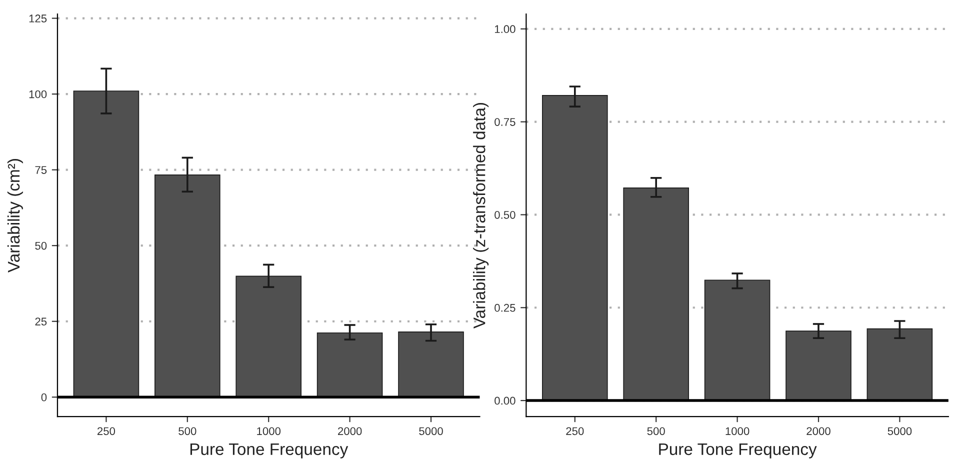 The width and height of the screenshot is (958, 468). Describe the element at coordinates (505, 308) in the screenshot. I see `y-tick-label: 0.25` at that location.